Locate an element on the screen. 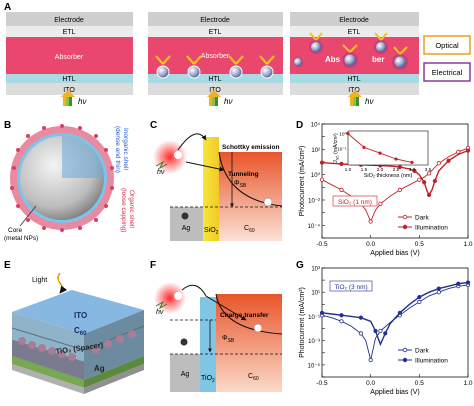  y-tick-label: 10⁻² is located at coordinates (314, 202).